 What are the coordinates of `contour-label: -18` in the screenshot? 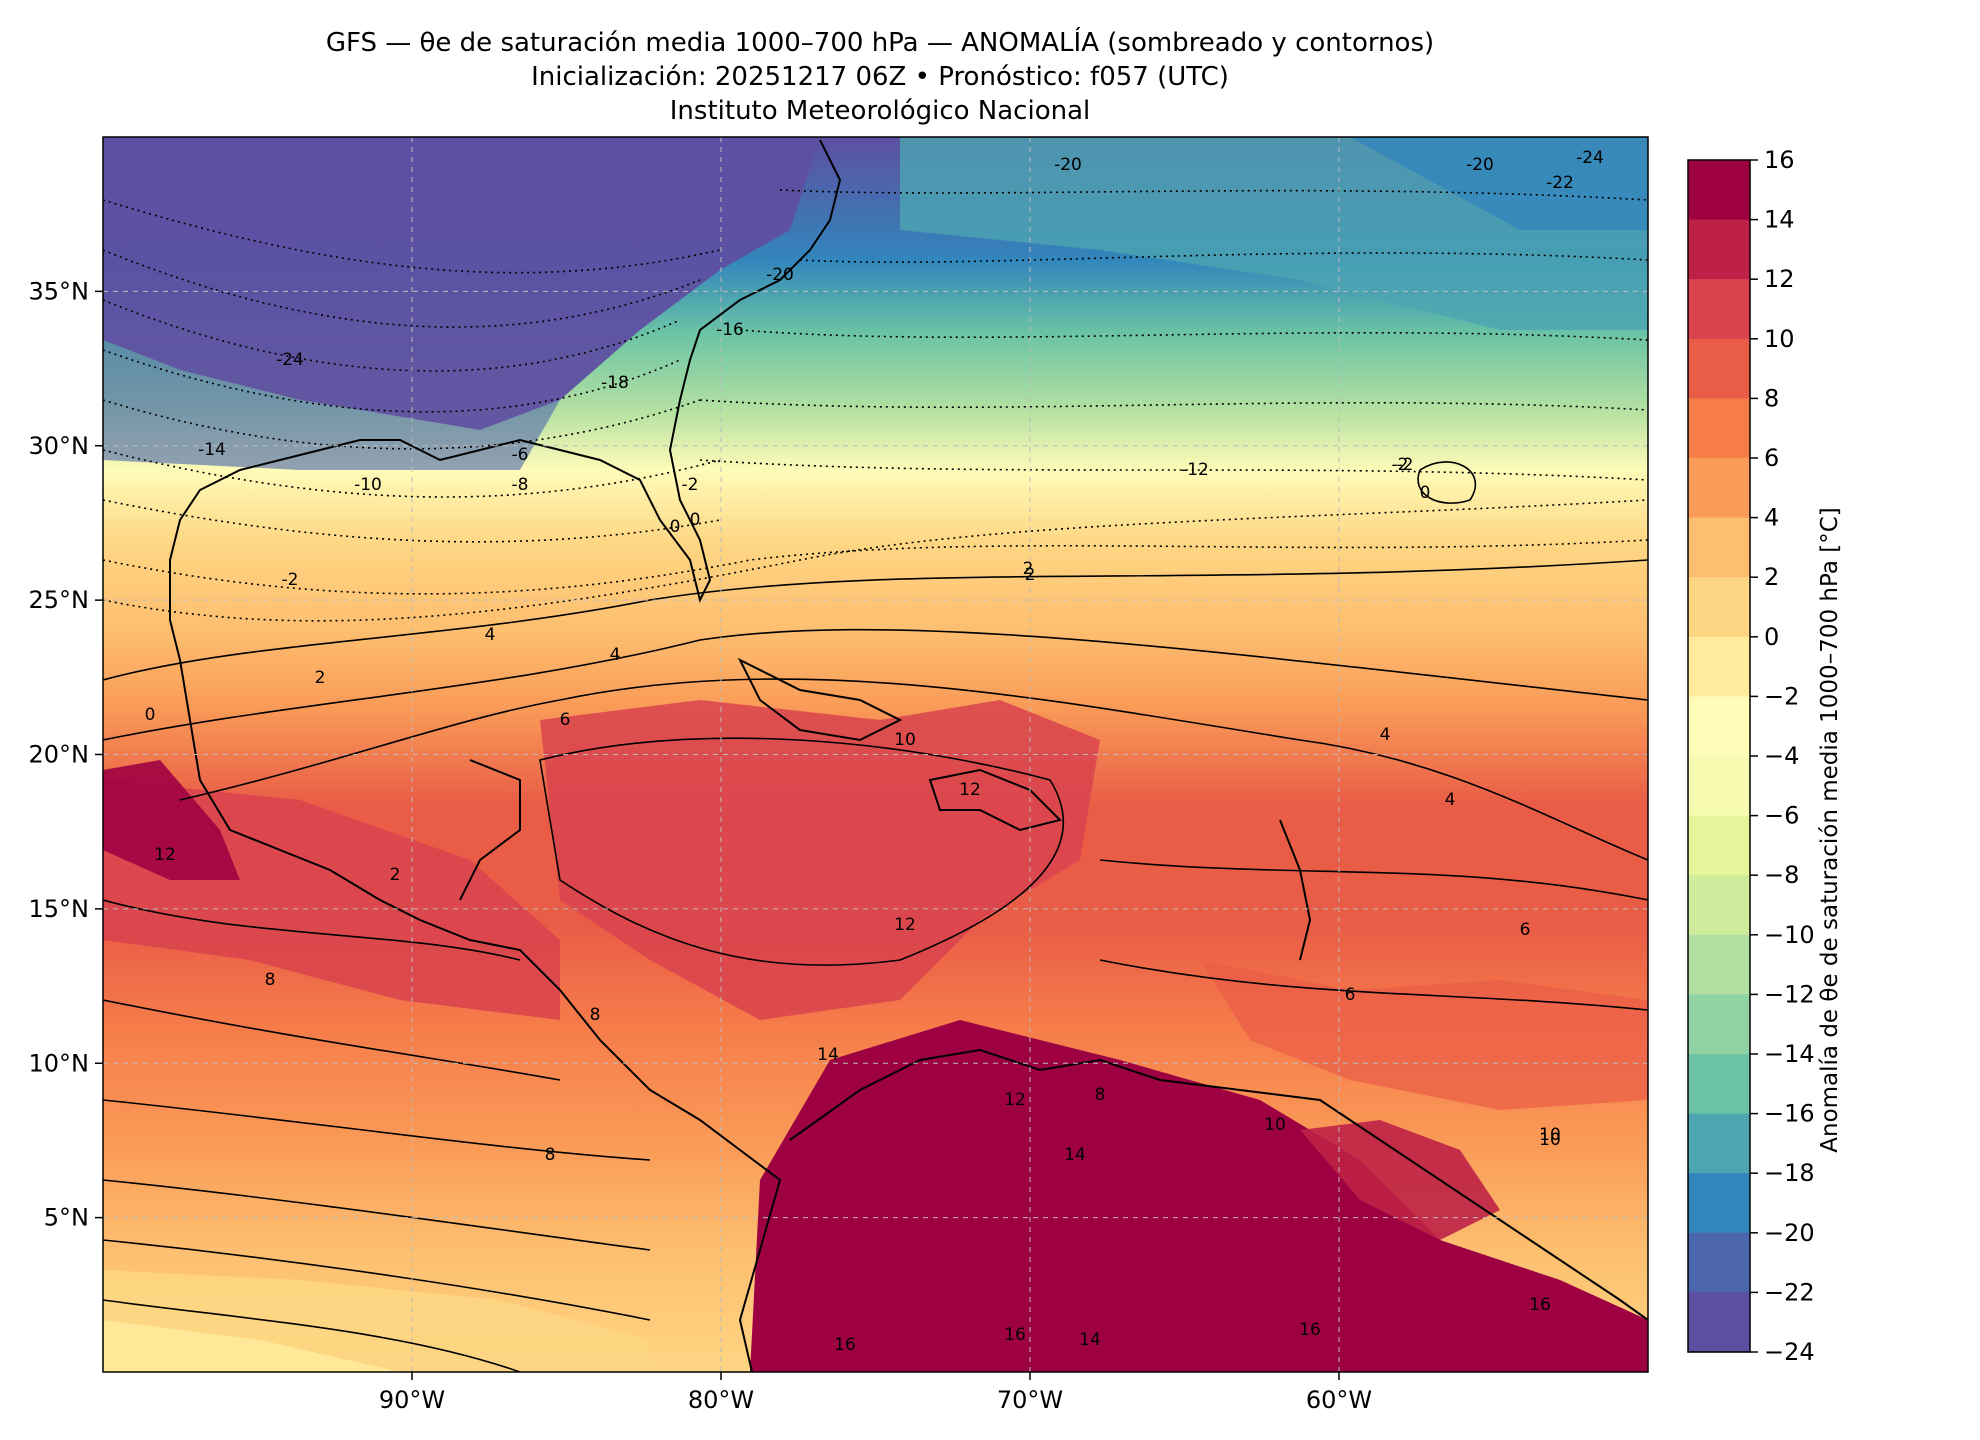 It's located at (615, 383).